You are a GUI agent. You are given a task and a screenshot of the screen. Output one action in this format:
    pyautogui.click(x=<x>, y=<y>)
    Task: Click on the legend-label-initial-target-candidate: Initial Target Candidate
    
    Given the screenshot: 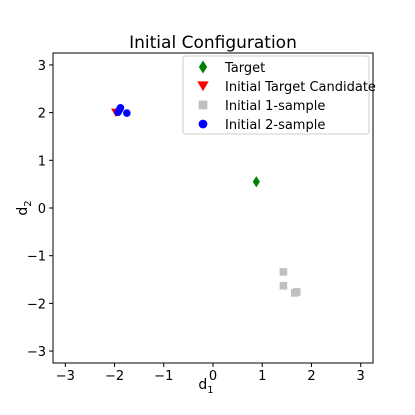 What is the action you would take?
    pyautogui.click(x=300, y=87)
    